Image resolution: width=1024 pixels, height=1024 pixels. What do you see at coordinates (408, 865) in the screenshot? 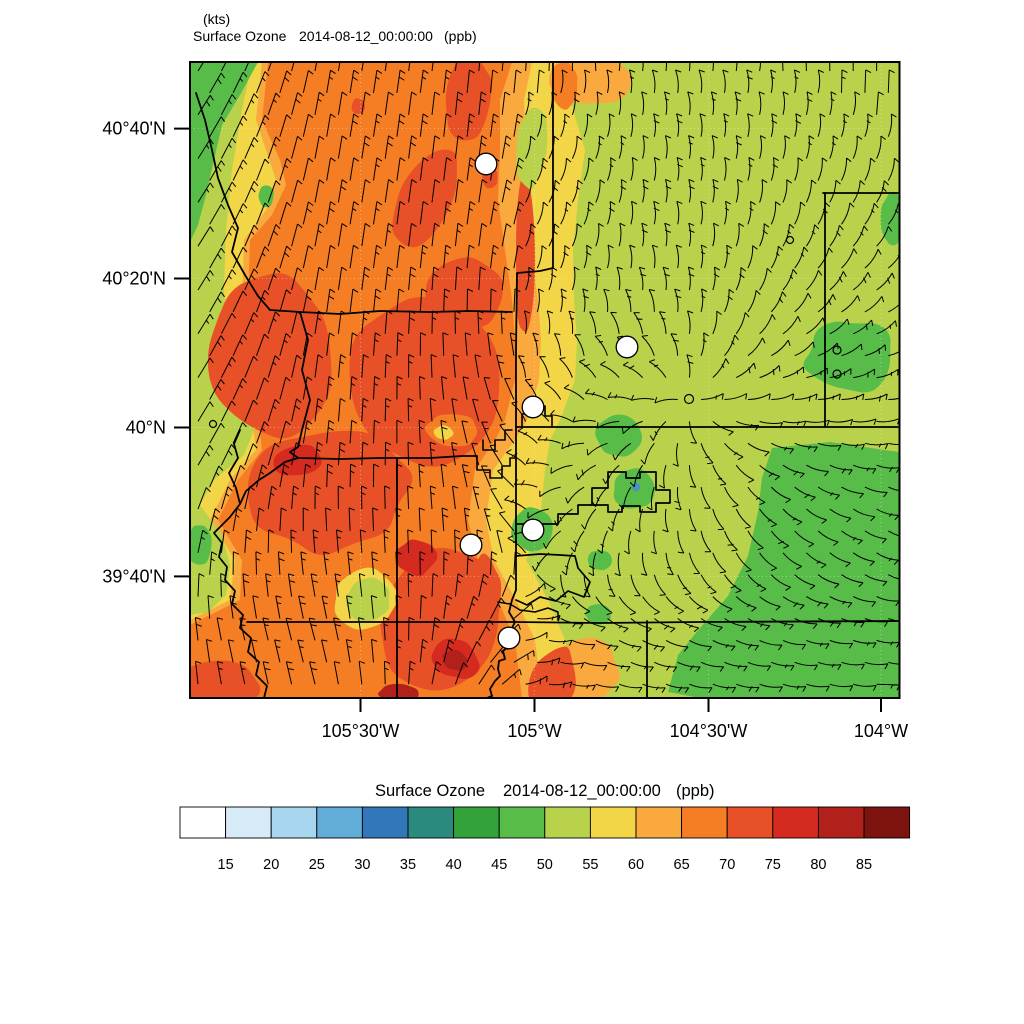
I see `svg-text: 35` at bounding box center [408, 865].